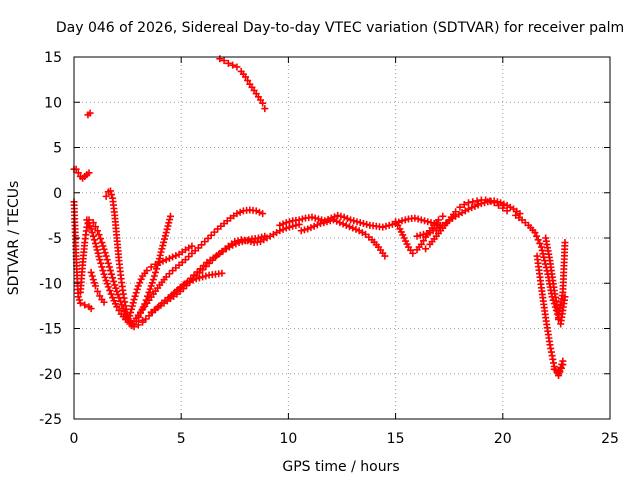  What do you see at coordinates (50, 375) in the screenshot?
I see `y-tick-label: -20` at bounding box center [50, 375].